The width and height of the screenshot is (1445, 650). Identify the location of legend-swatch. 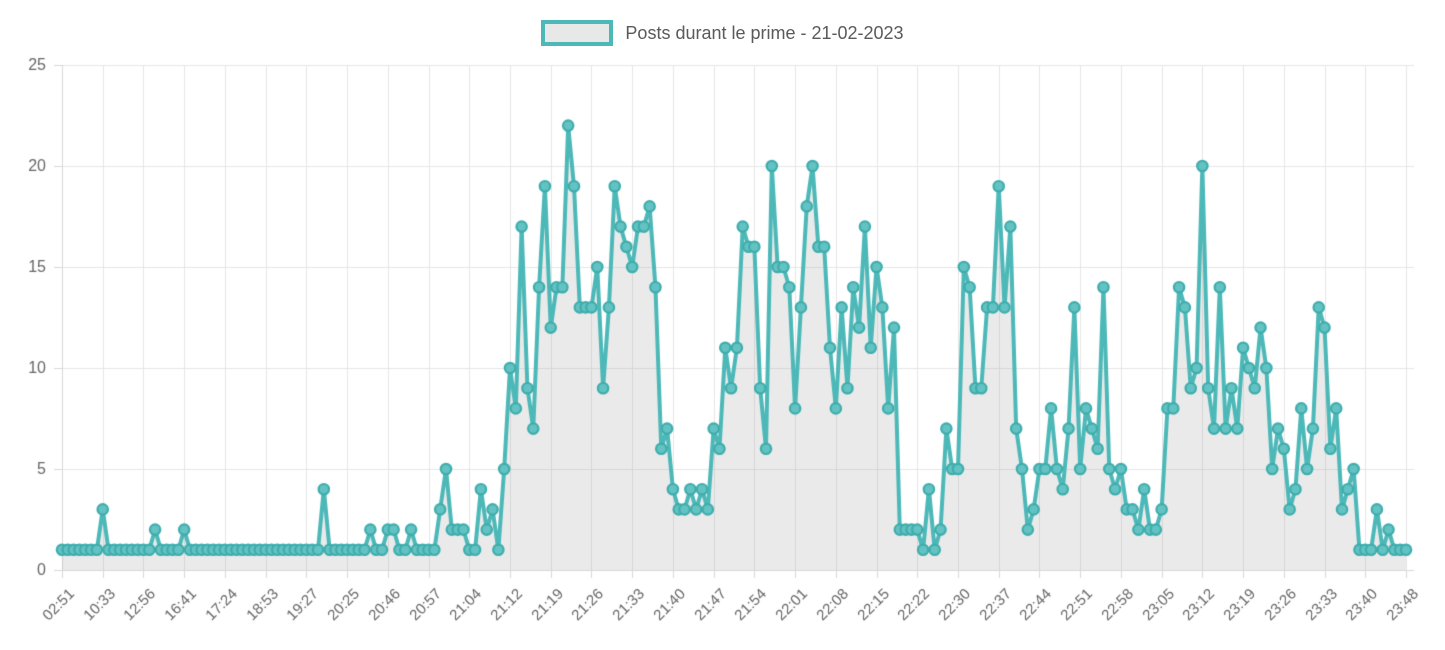
(577, 33).